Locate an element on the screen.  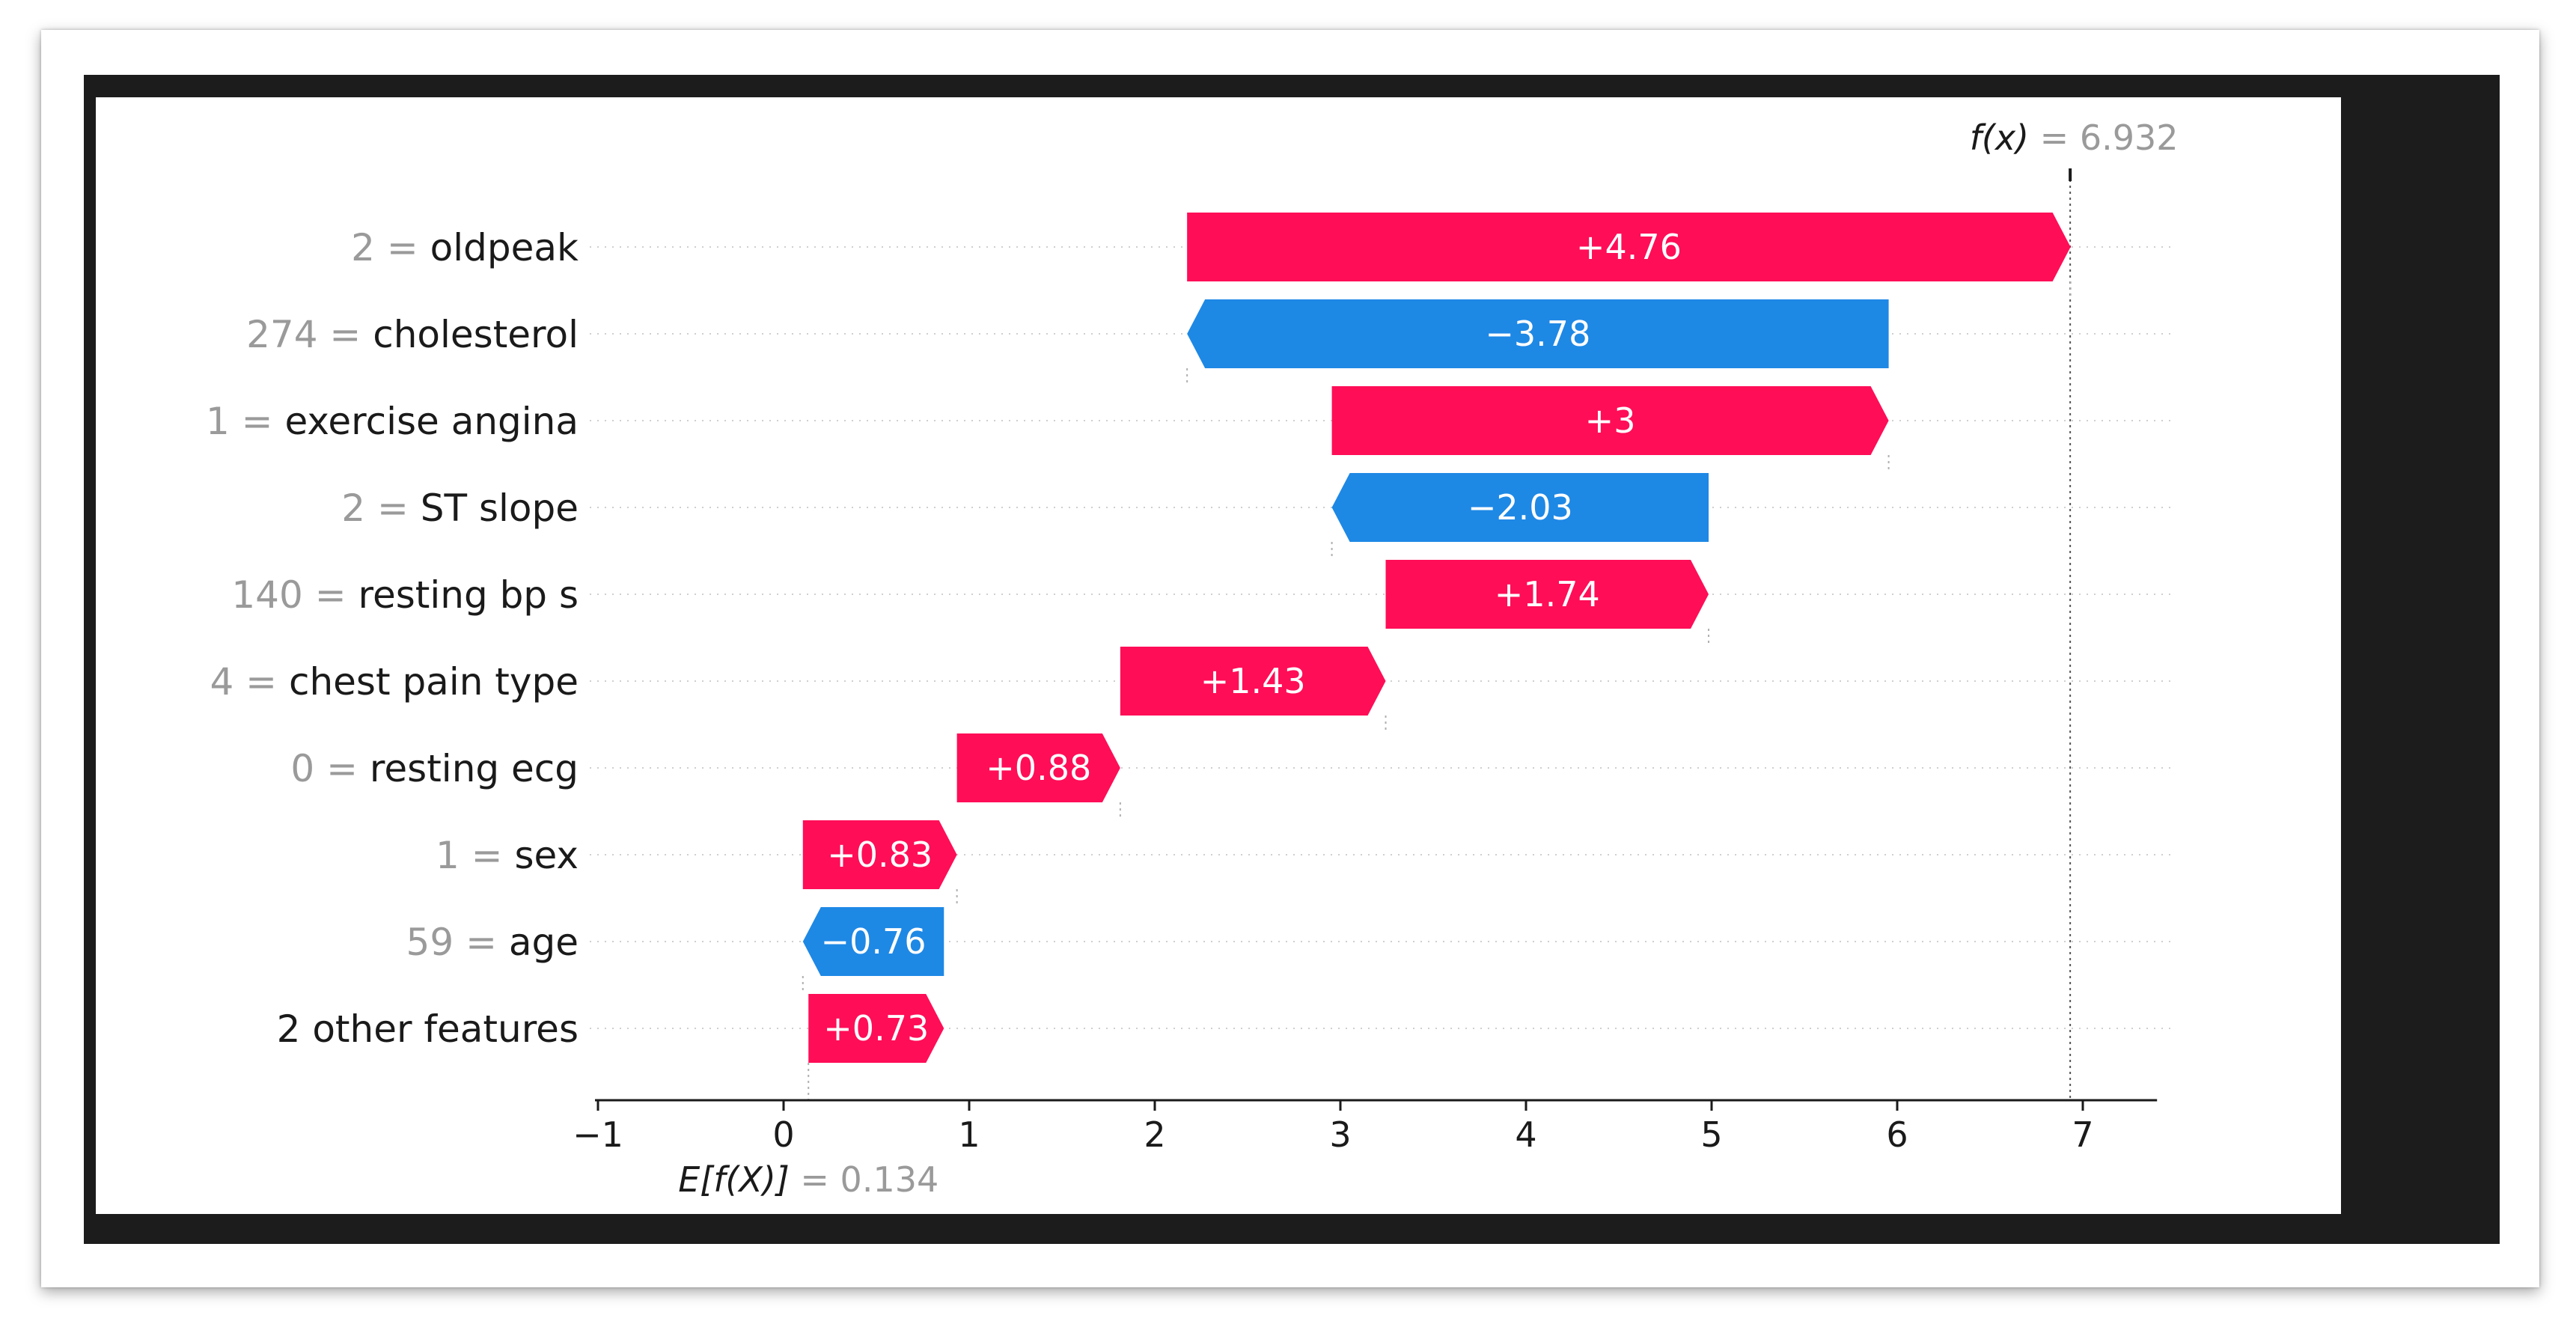
bar-value-label: −0.76 is located at coordinates (874, 942).